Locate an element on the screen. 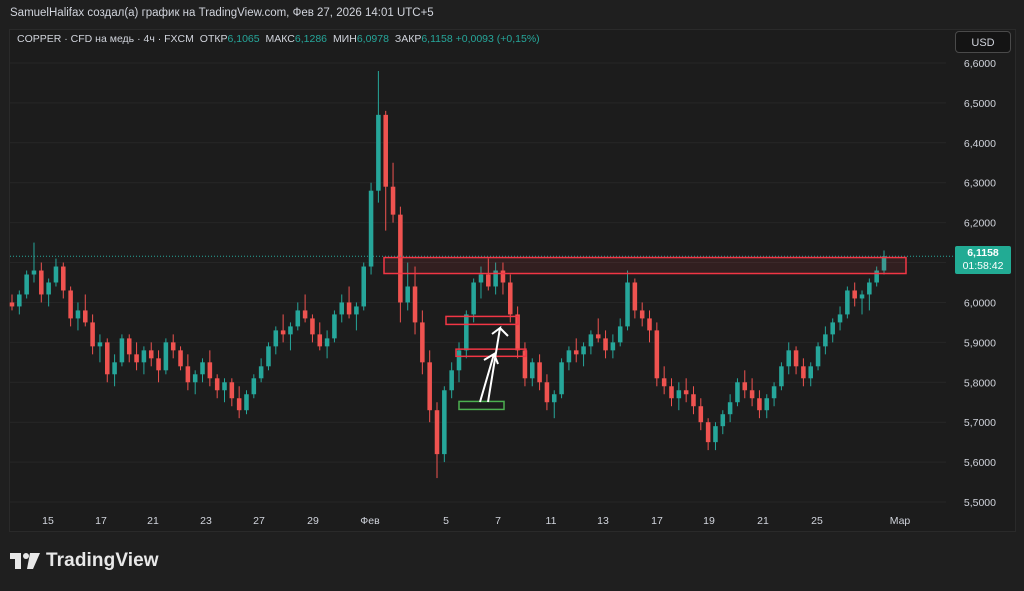 The image size is (1024, 591). last-price-tag: 6,1158 01:58:42 is located at coordinates (983, 260).